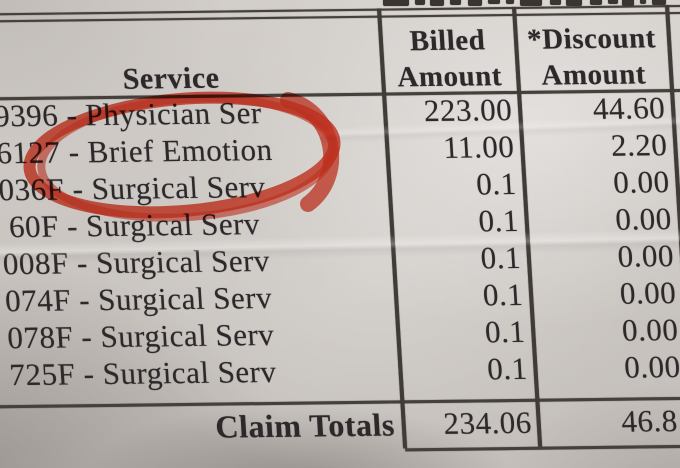 The width and height of the screenshot is (680, 468). What do you see at coordinates (479, 147) in the screenshot?
I see `billed-amount-cell: 11.00` at bounding box center [479, 147].